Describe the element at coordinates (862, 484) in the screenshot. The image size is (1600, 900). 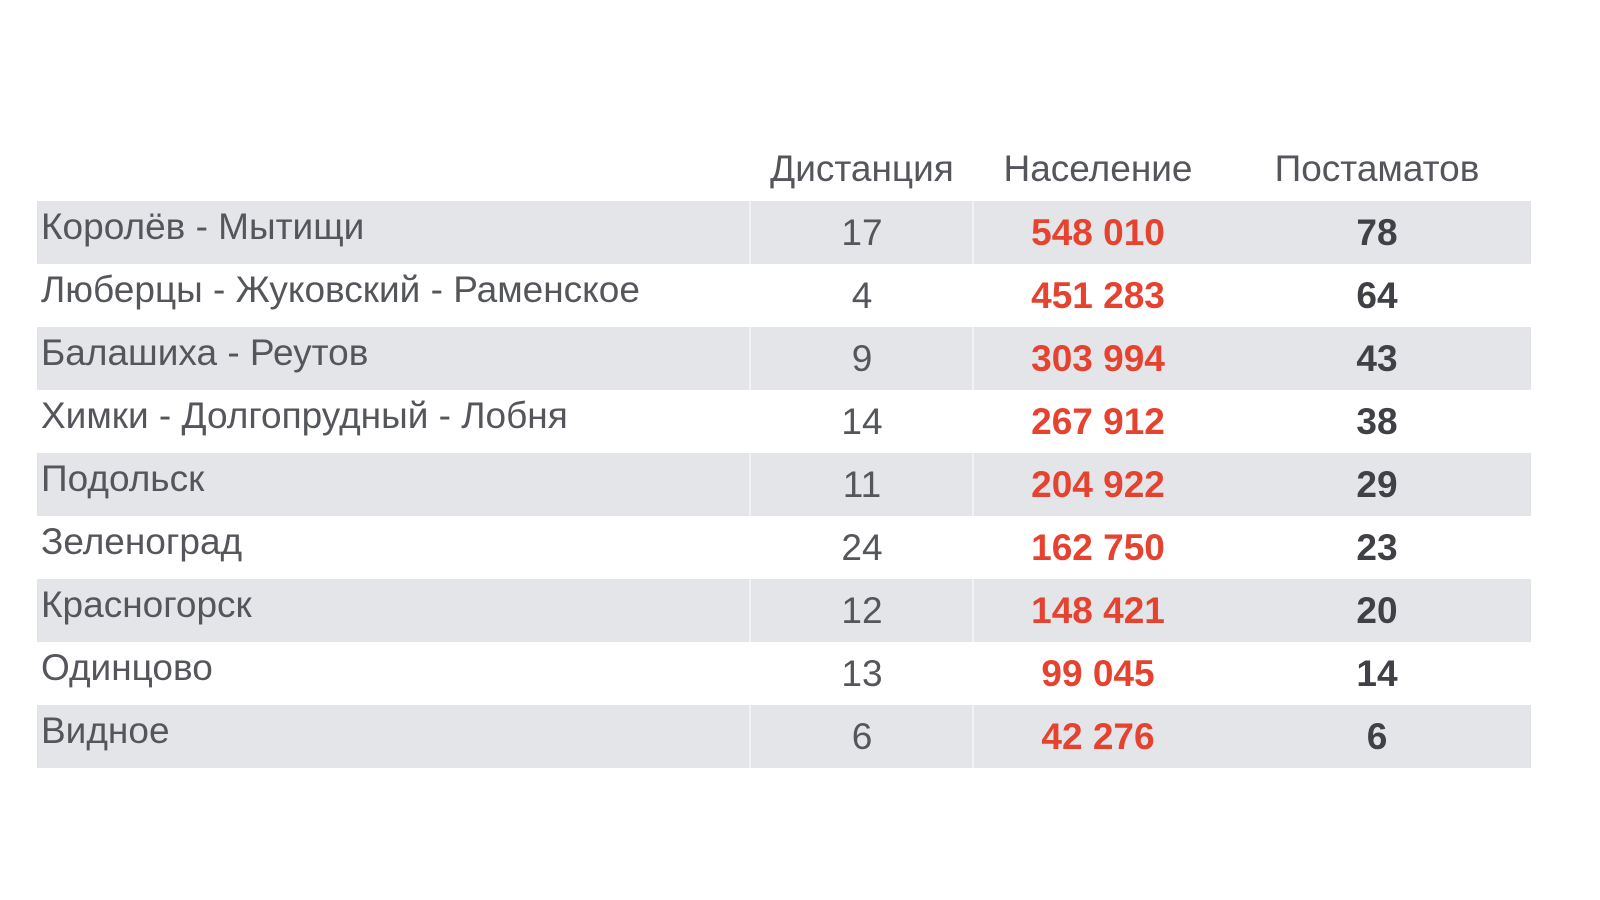
I see `distance-cell: 11` at that location.